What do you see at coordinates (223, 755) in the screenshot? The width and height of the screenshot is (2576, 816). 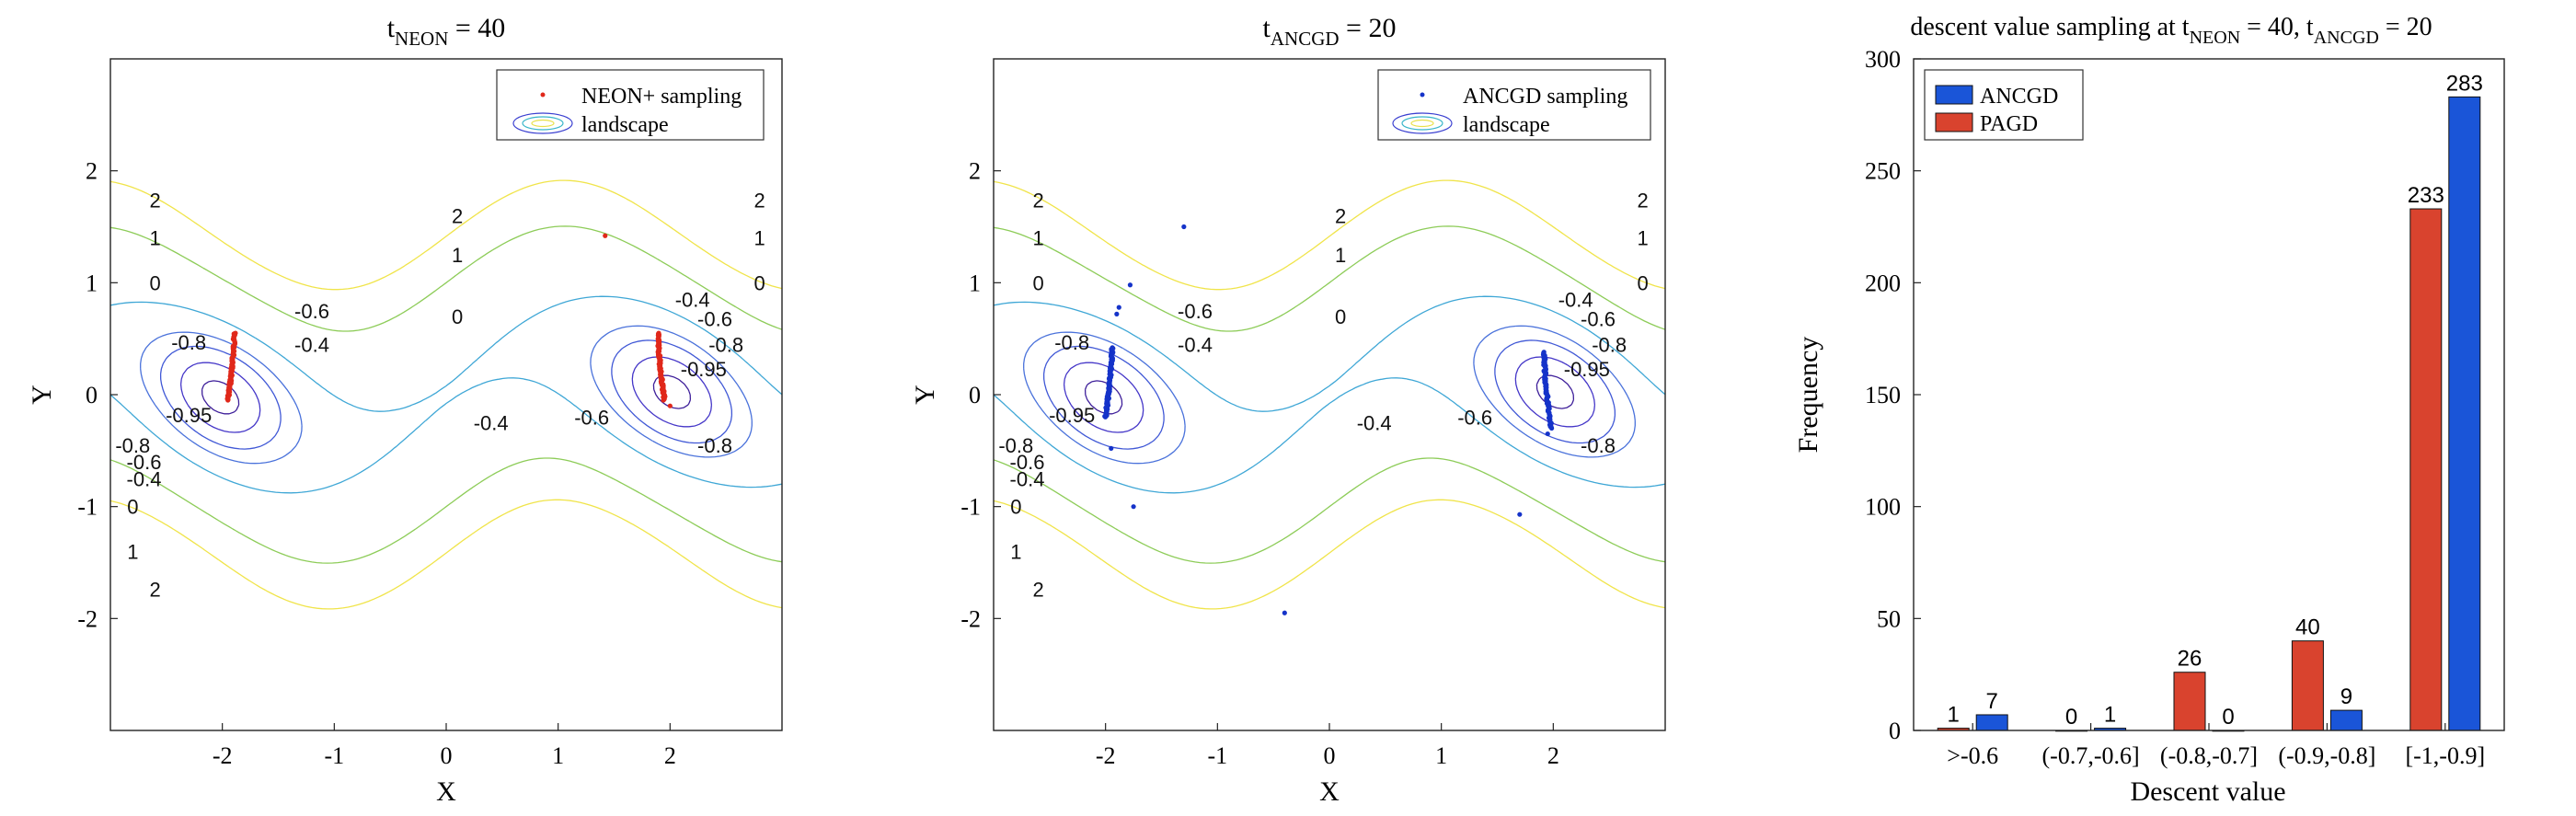 I see `panel-1-xtick-label: -2` at bounding box center [223, 755].